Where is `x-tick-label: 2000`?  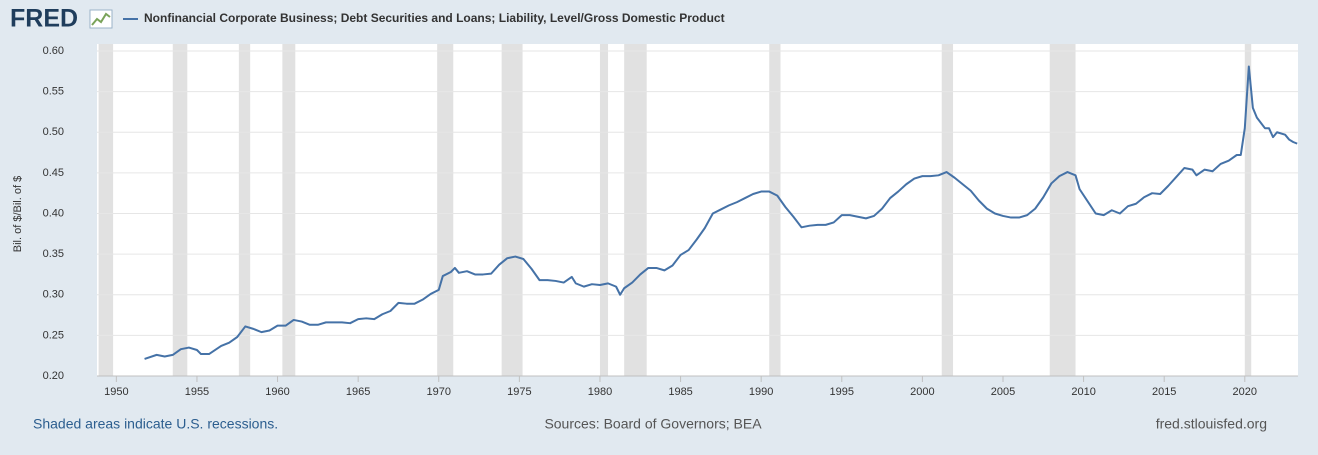
x-tick-label: 2000 is located at coordinates (922, 392).